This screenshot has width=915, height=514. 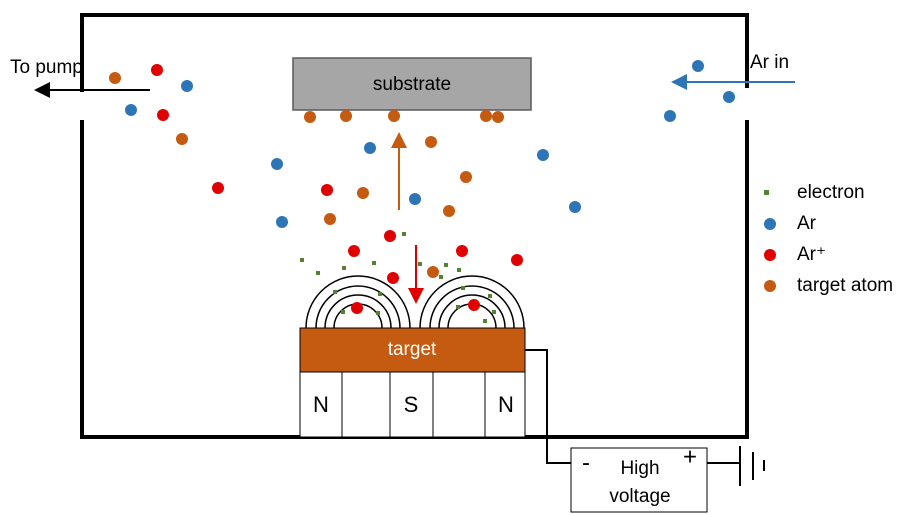 What do you see at coordinates (770, 255) in the screenshot?
I see `legend-ar-ion` at bounding box center [770, 255].